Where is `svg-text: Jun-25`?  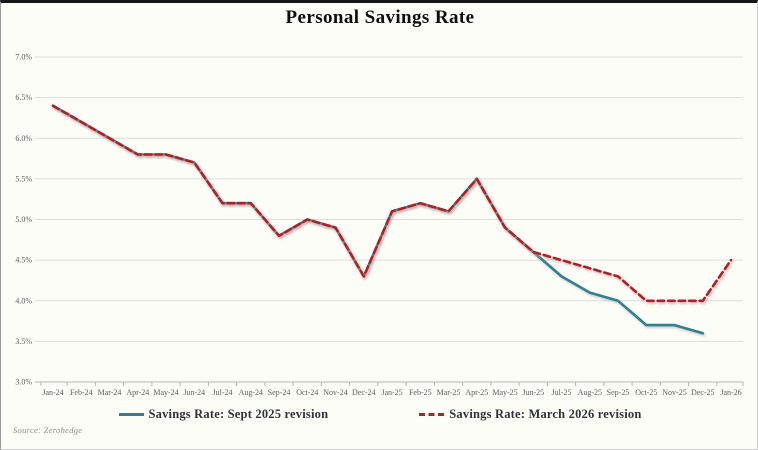
svg-text: Jun-25 is located at coordinates (533, 392).